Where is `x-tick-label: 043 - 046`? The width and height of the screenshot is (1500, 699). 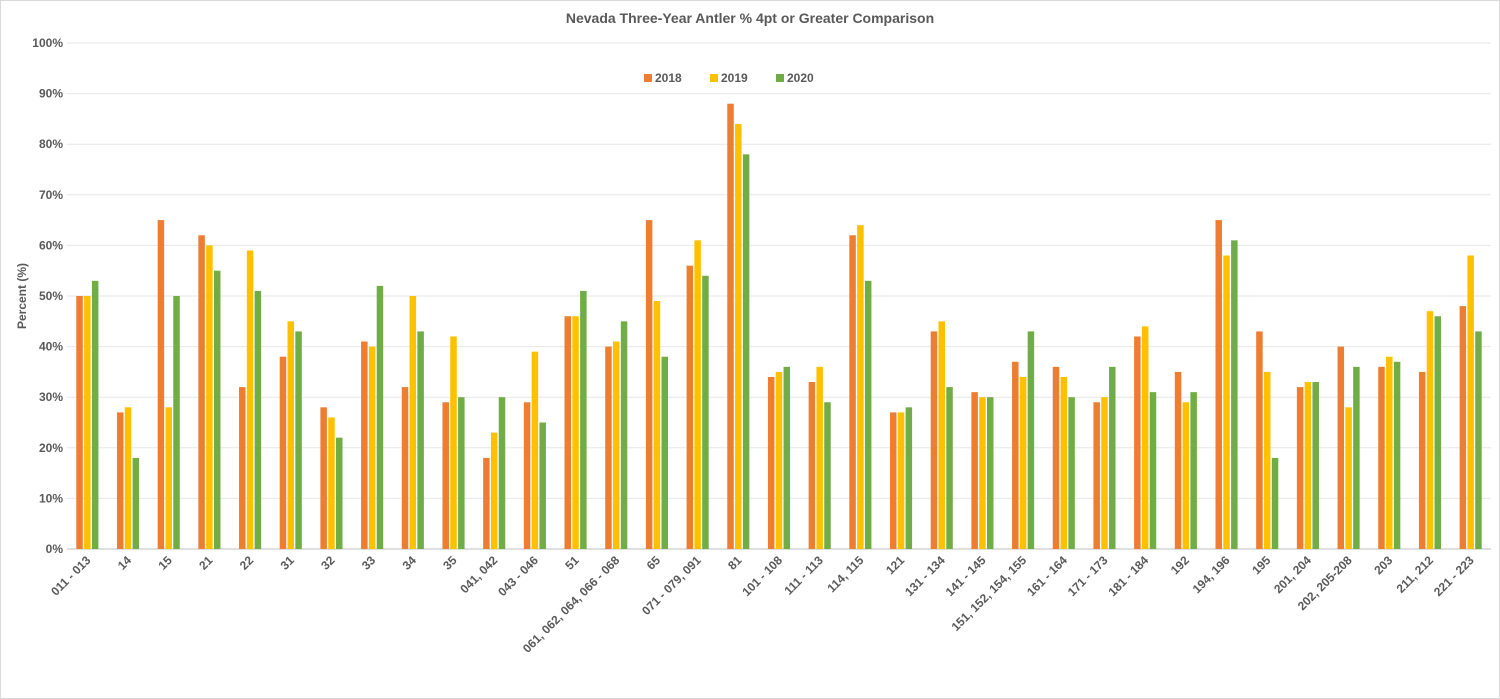 x-tick-label: 043 - 046 is located at coordinates (518, 576).